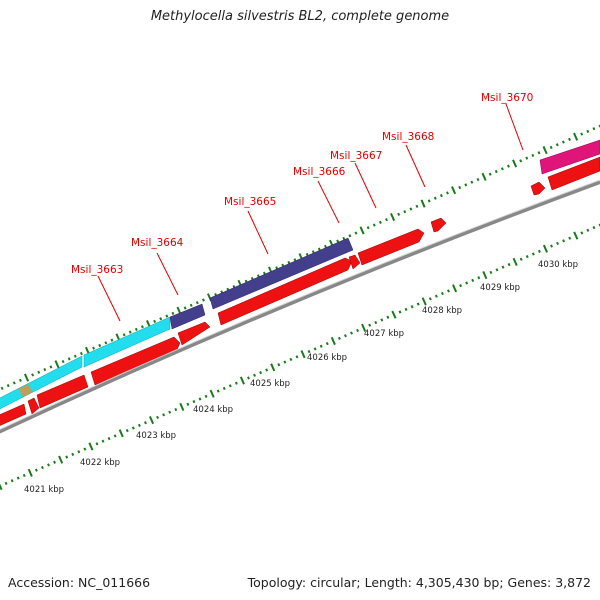 The height and width of the screenshot is (600, 600). What do you see at coordinates (327, 358) in the screenshot?
I see `tick-label-4026: 4026 kbp` at bounding box center [327, 358].